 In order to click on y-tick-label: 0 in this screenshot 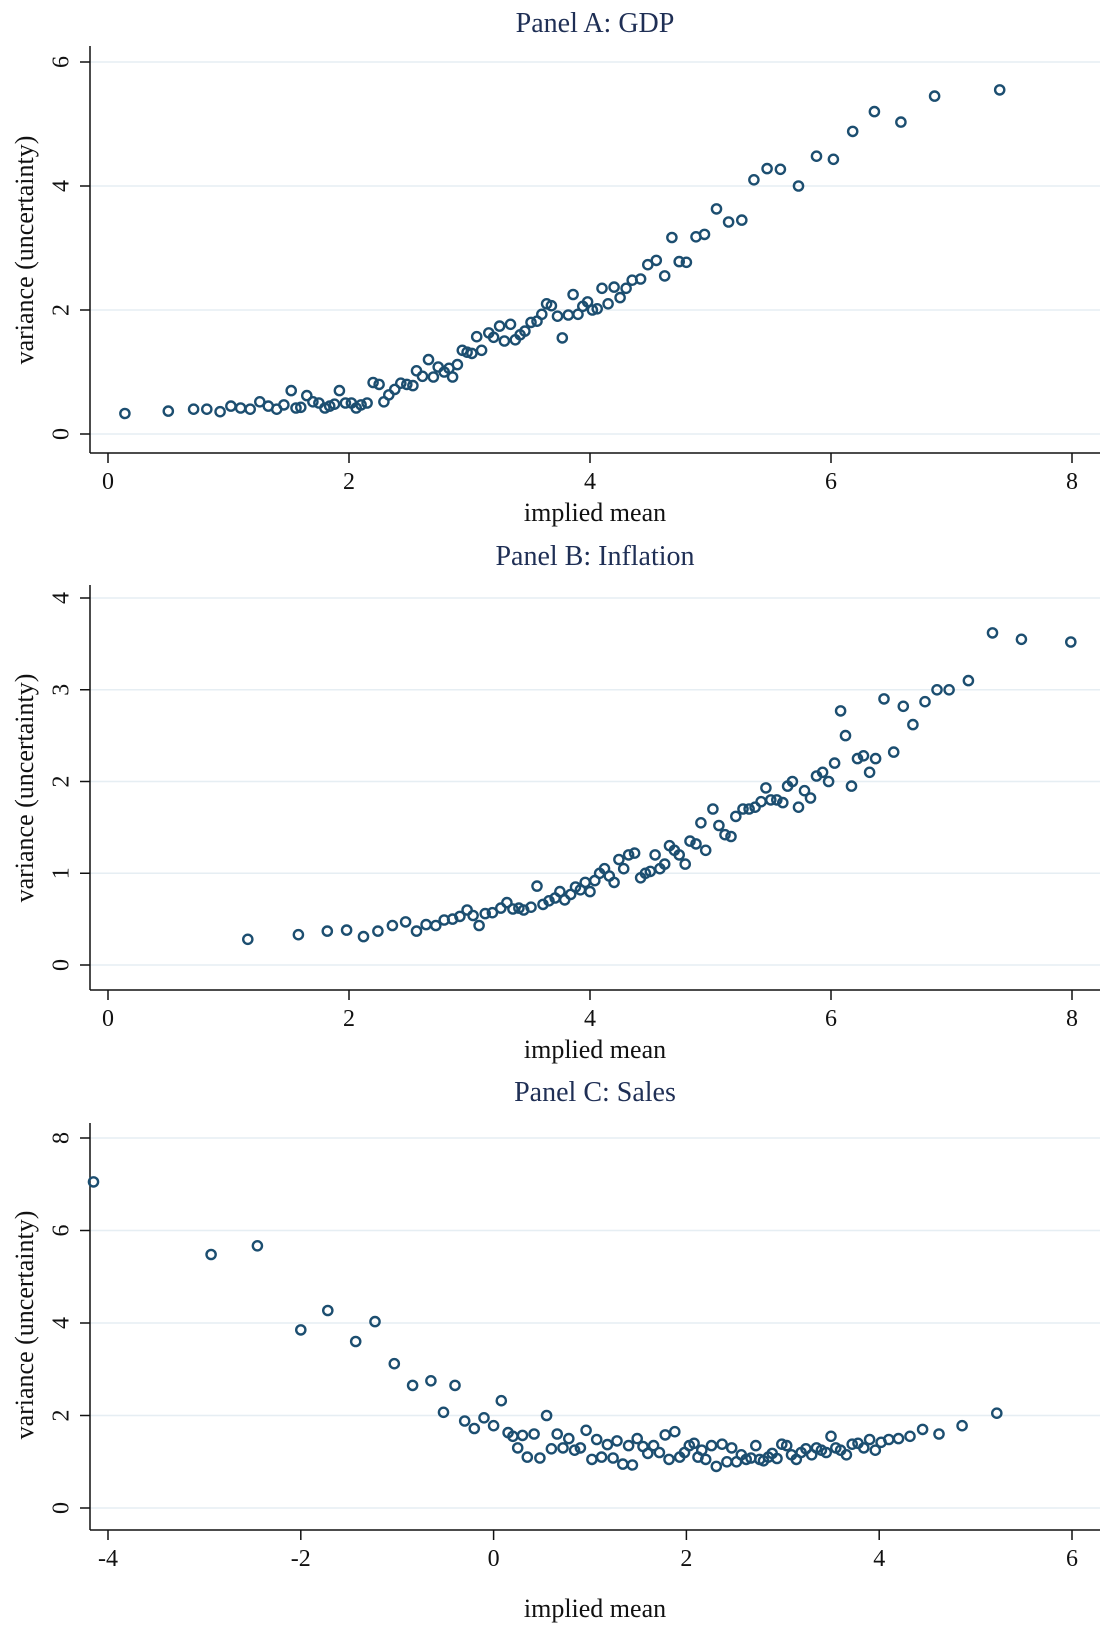, I will do `click(61, 434)`.